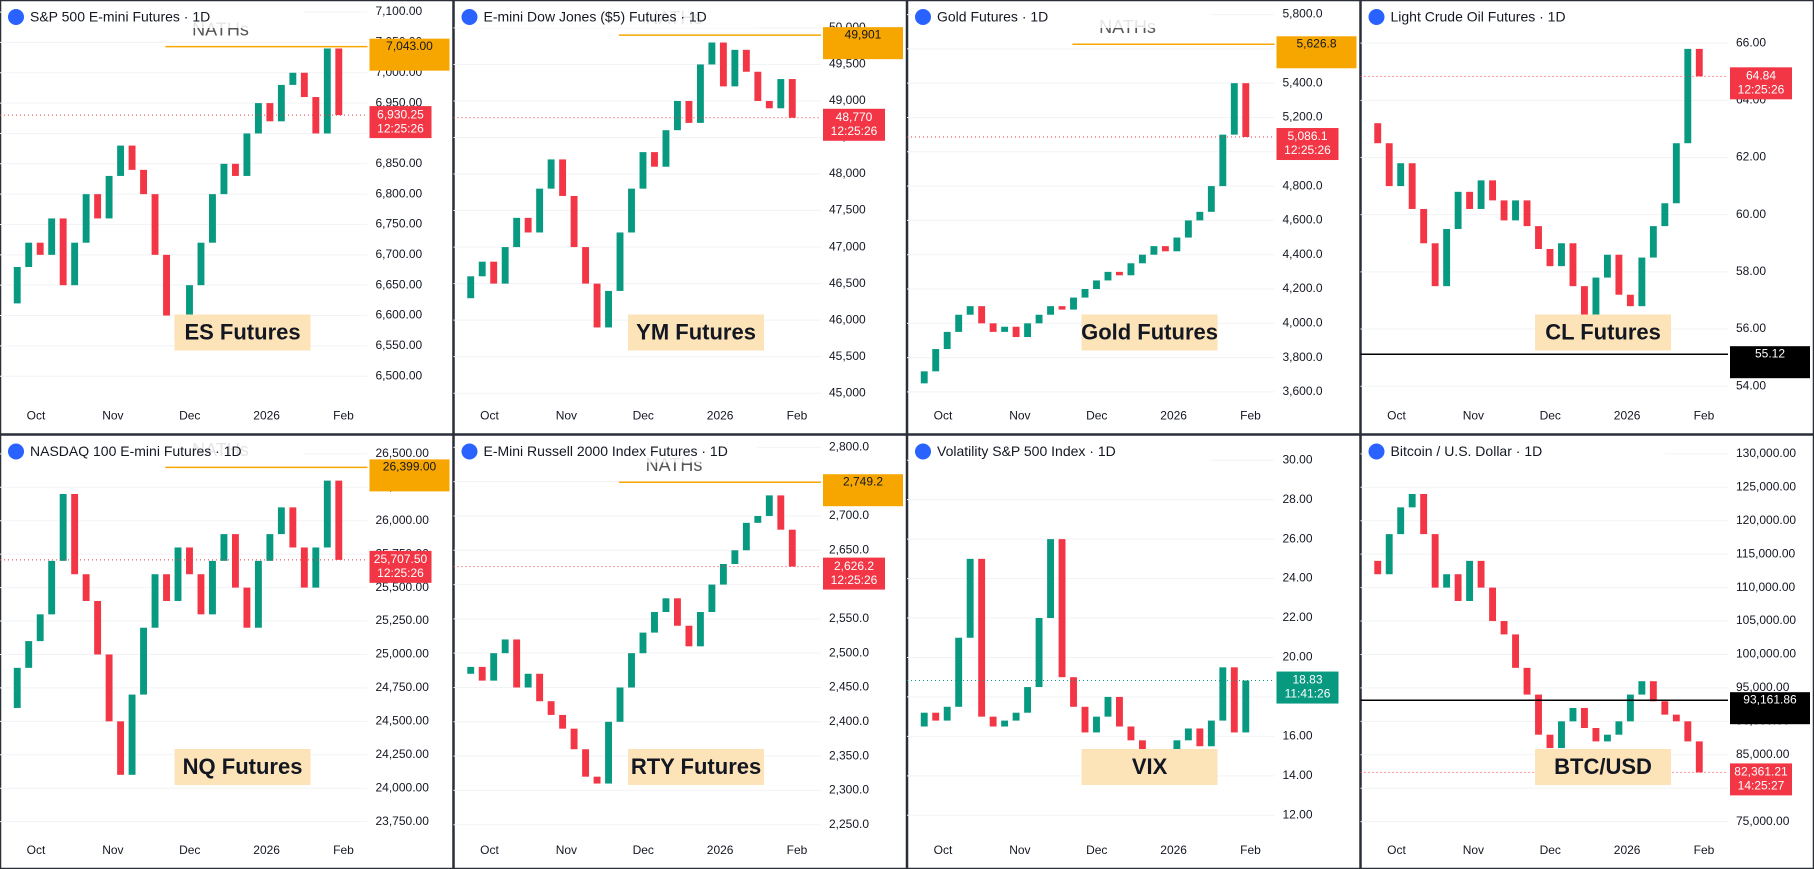 Image resolution: width=1814 pixels, height=869 pixels. I want to click on ath-label: 2,749.2, so click(863, 481).